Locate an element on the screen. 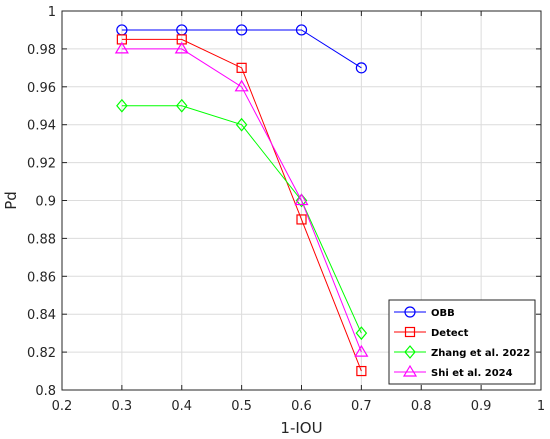  legend-label: OBB is located at coordinates (443, 313).